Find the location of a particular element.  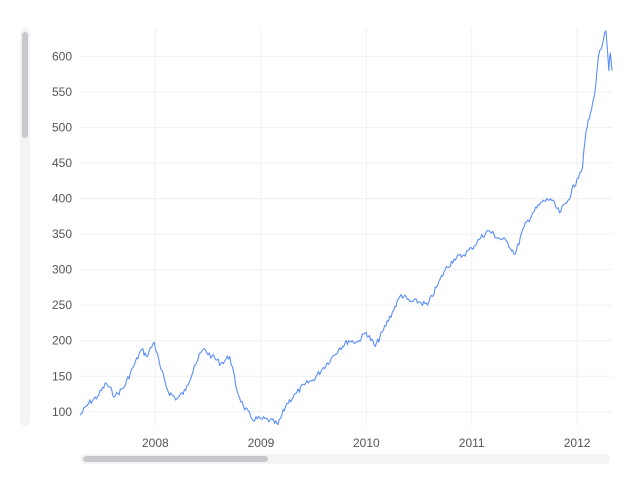

y-tick-label: 150 is located at coordinates (62, 376).